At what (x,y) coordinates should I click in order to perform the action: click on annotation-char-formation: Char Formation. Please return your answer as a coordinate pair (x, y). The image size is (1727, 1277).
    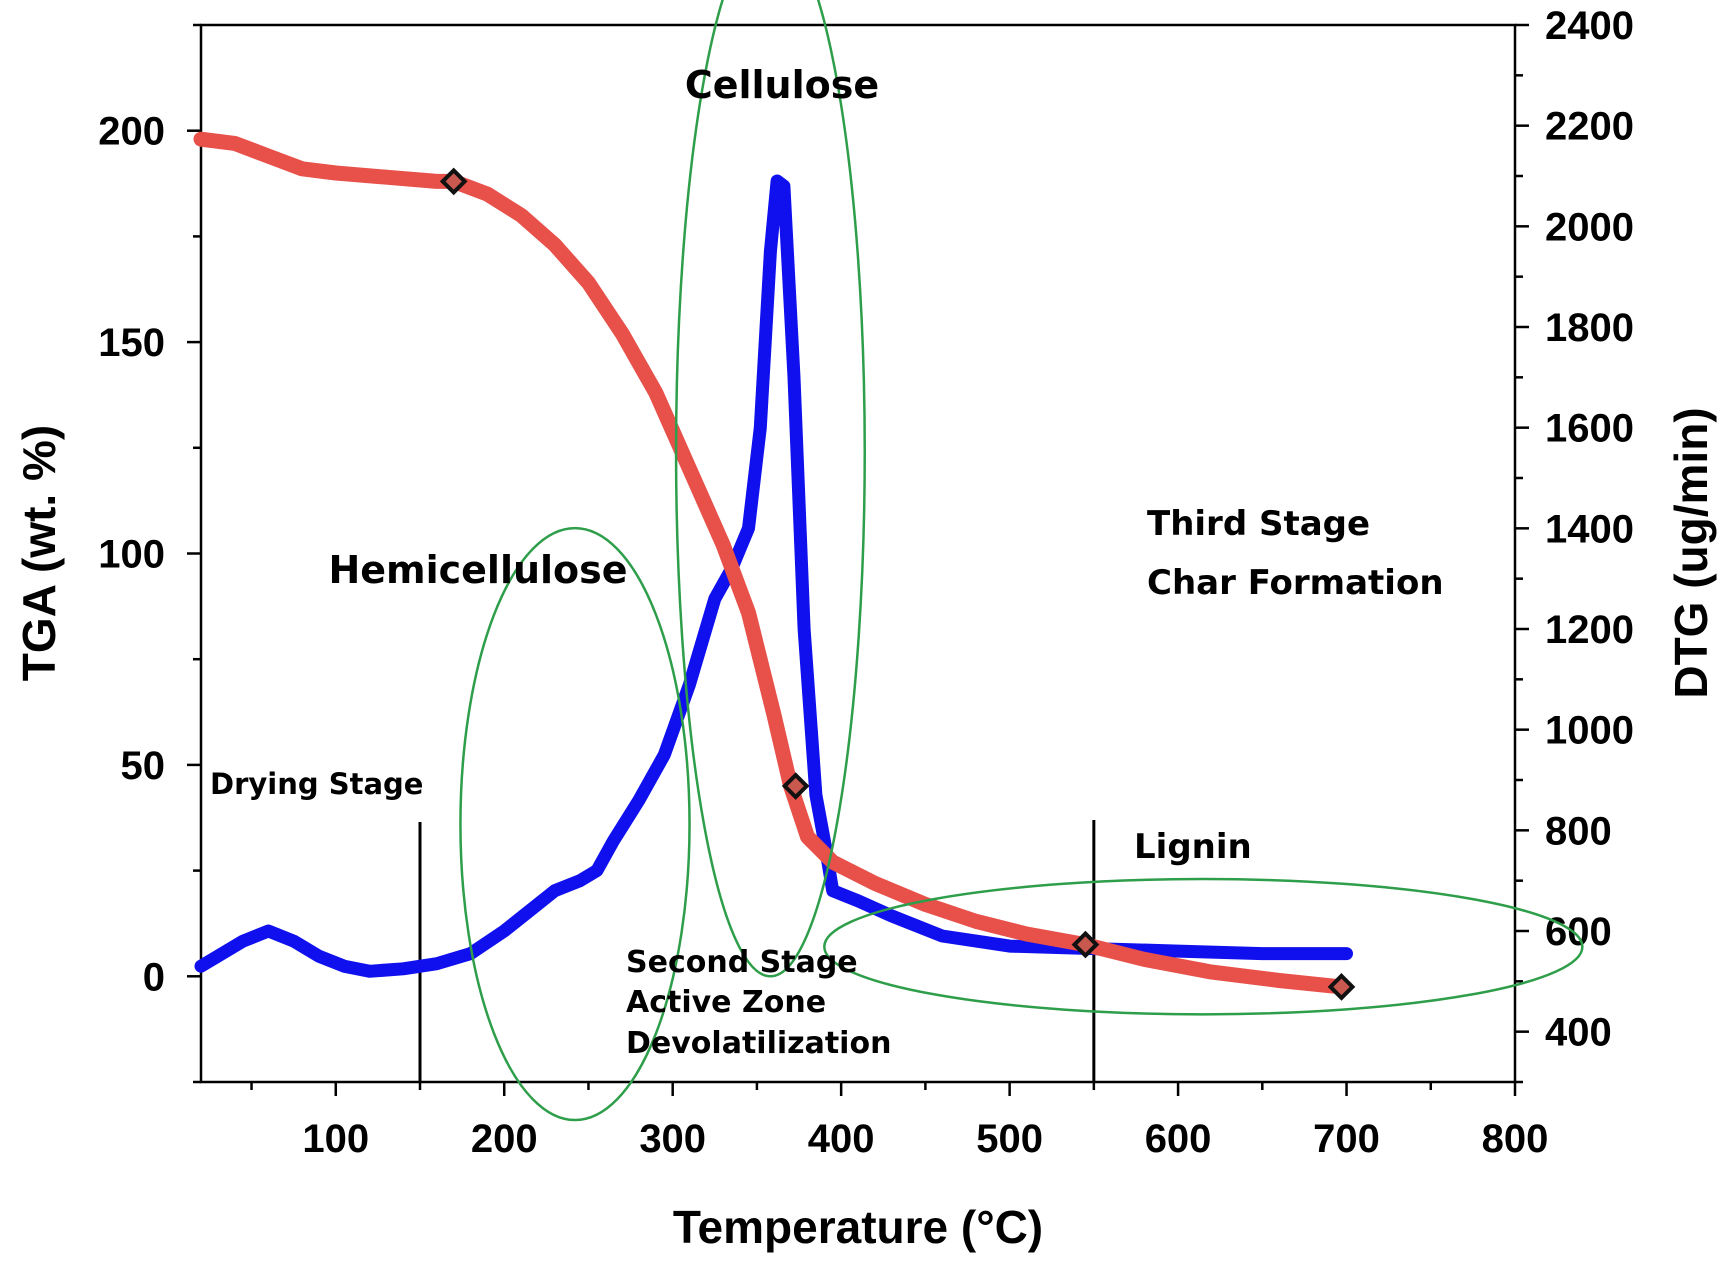
    Looking at the image, I should click on (1295, 583).